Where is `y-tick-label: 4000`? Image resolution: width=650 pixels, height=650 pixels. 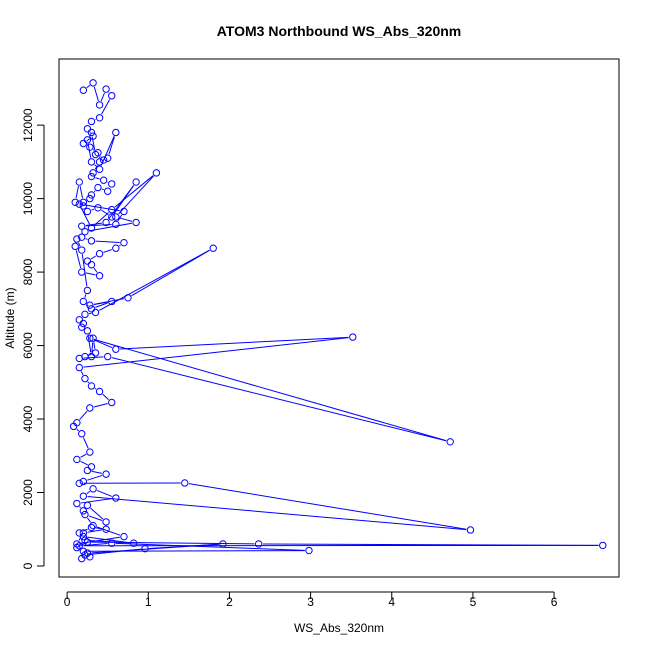 y-tick-label: 4000 is located at coordinates (28, 418).